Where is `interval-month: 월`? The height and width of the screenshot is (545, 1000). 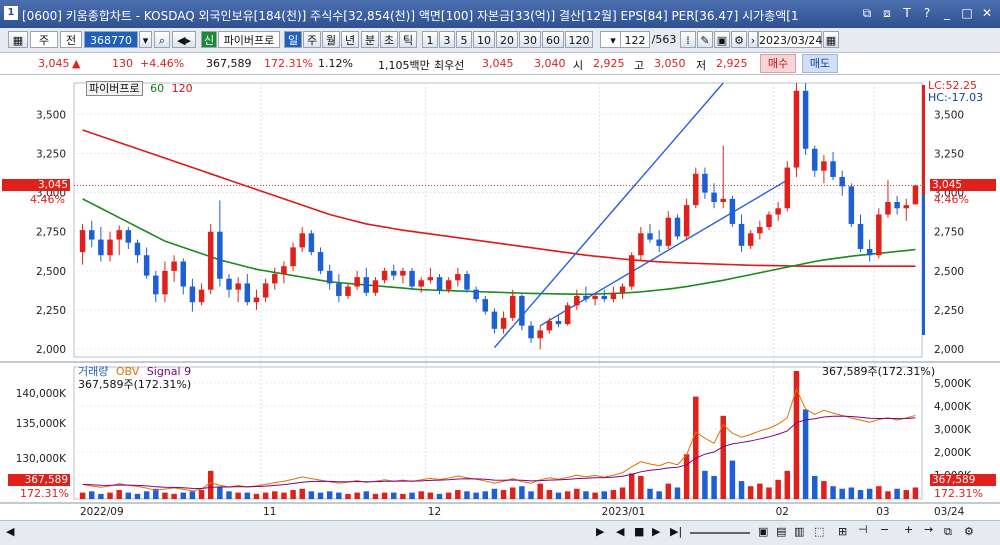
interval-month: 월 is located at coordinates (331, 39).